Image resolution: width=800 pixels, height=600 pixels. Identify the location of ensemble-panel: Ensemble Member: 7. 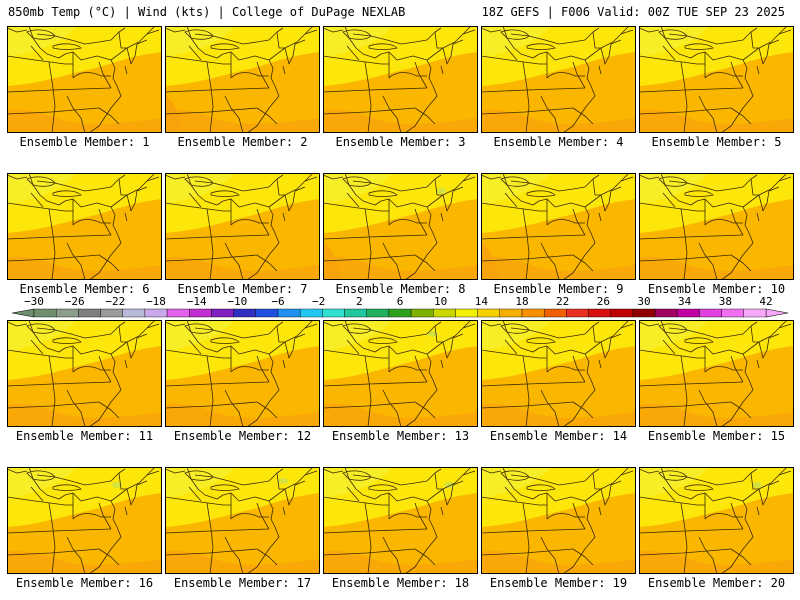
(242, 237).